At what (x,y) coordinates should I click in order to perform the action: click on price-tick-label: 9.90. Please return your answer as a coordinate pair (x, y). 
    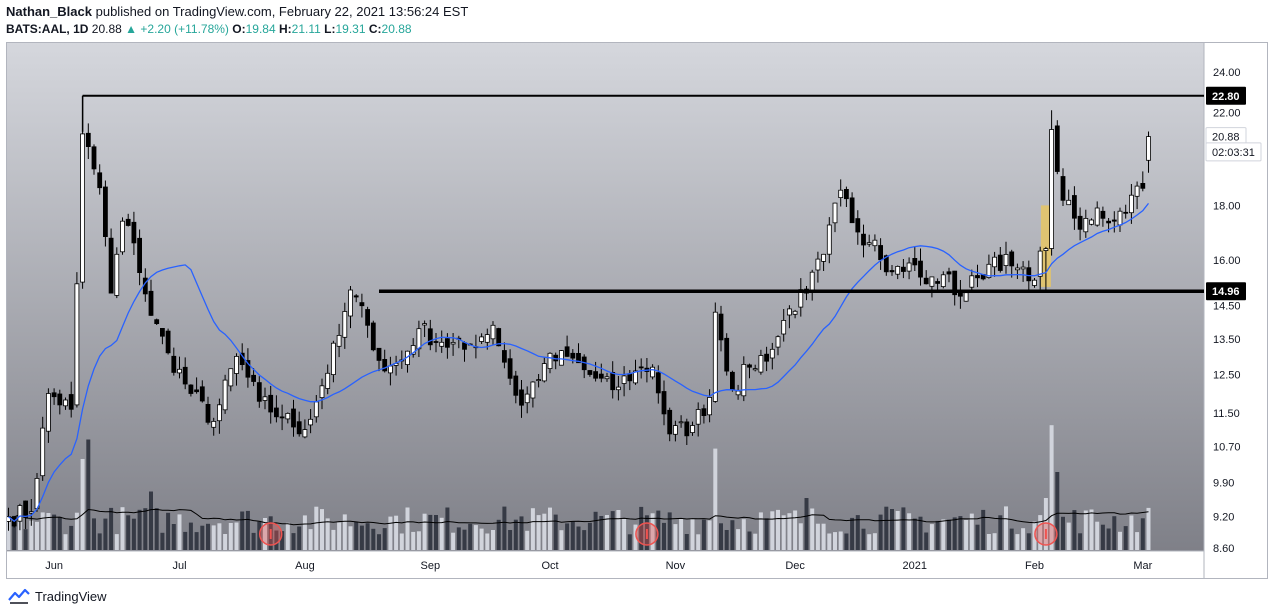
    Looking at the image, I should click on (1223, 484).